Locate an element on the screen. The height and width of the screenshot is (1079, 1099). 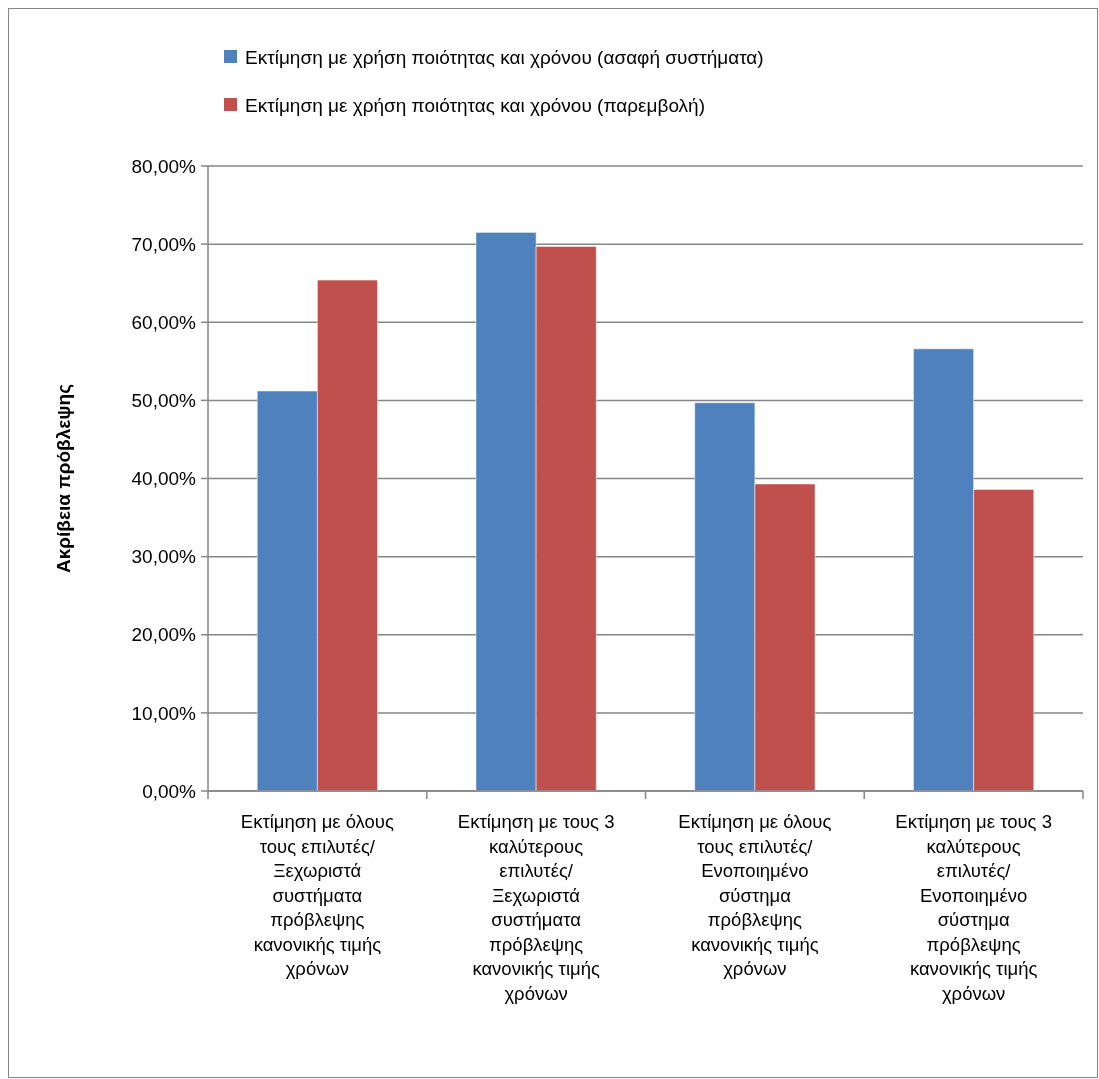
y-tick-label: 80,00% is located at coordinates (164, 166).